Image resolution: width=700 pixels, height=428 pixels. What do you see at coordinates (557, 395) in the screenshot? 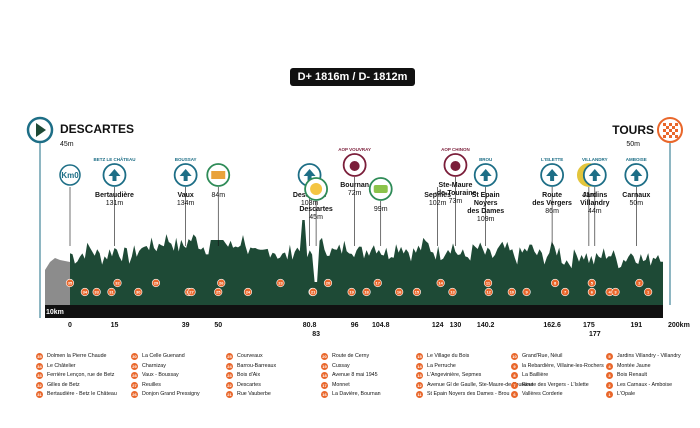
I see `legend-item: 6 Vallères Corderie` at bounding box center [557, 395].